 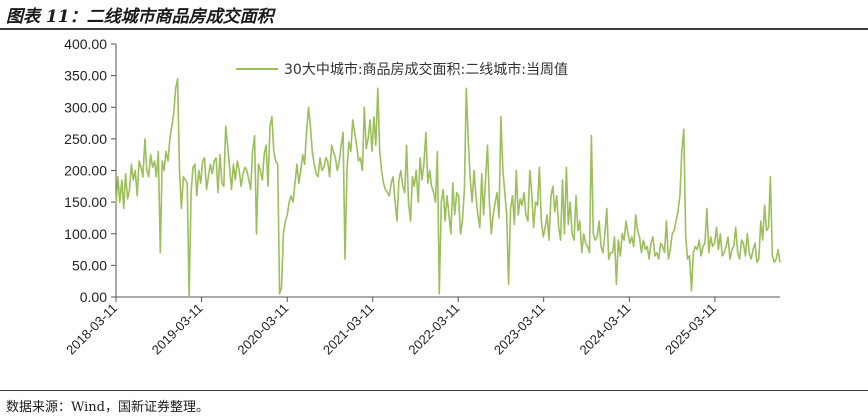 I want to click on y-tick-label: 250.00, so click(x=85, y=139).